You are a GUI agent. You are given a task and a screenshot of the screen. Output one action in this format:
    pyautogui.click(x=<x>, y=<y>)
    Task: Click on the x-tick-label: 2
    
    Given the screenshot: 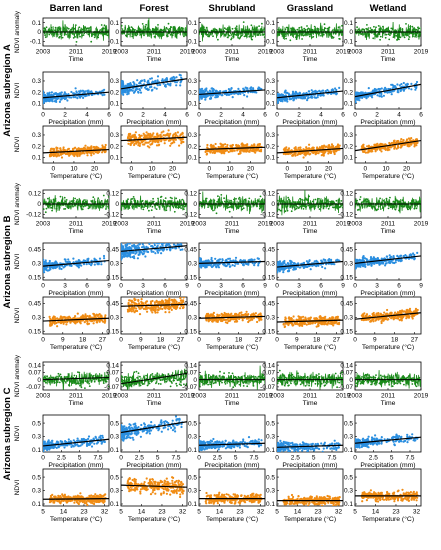 What is the action you would take?
    pyautogui.click(x=299, y=115)
    